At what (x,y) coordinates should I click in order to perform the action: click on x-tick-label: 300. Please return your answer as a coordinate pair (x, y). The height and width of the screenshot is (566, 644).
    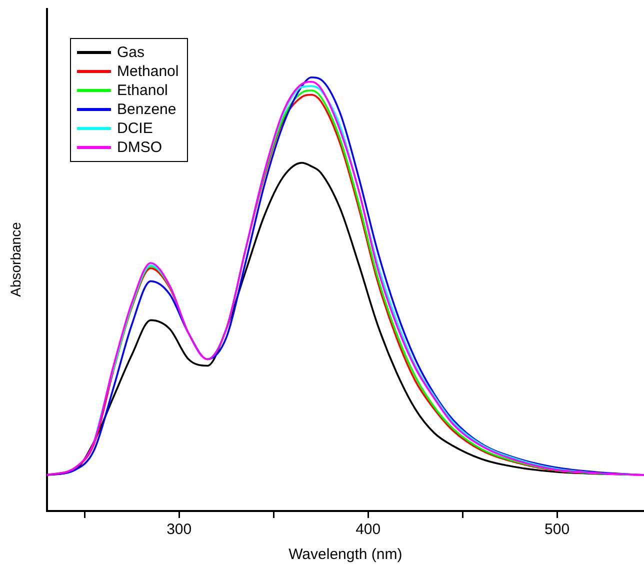
    Looking at the image, I should click on (179, 529).